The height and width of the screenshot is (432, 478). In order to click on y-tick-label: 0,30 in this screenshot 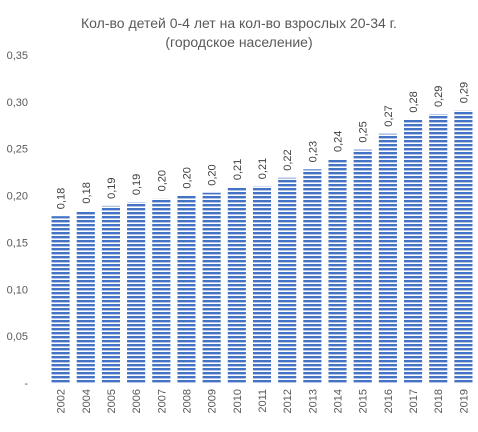, I will do `click(17, 103)`.